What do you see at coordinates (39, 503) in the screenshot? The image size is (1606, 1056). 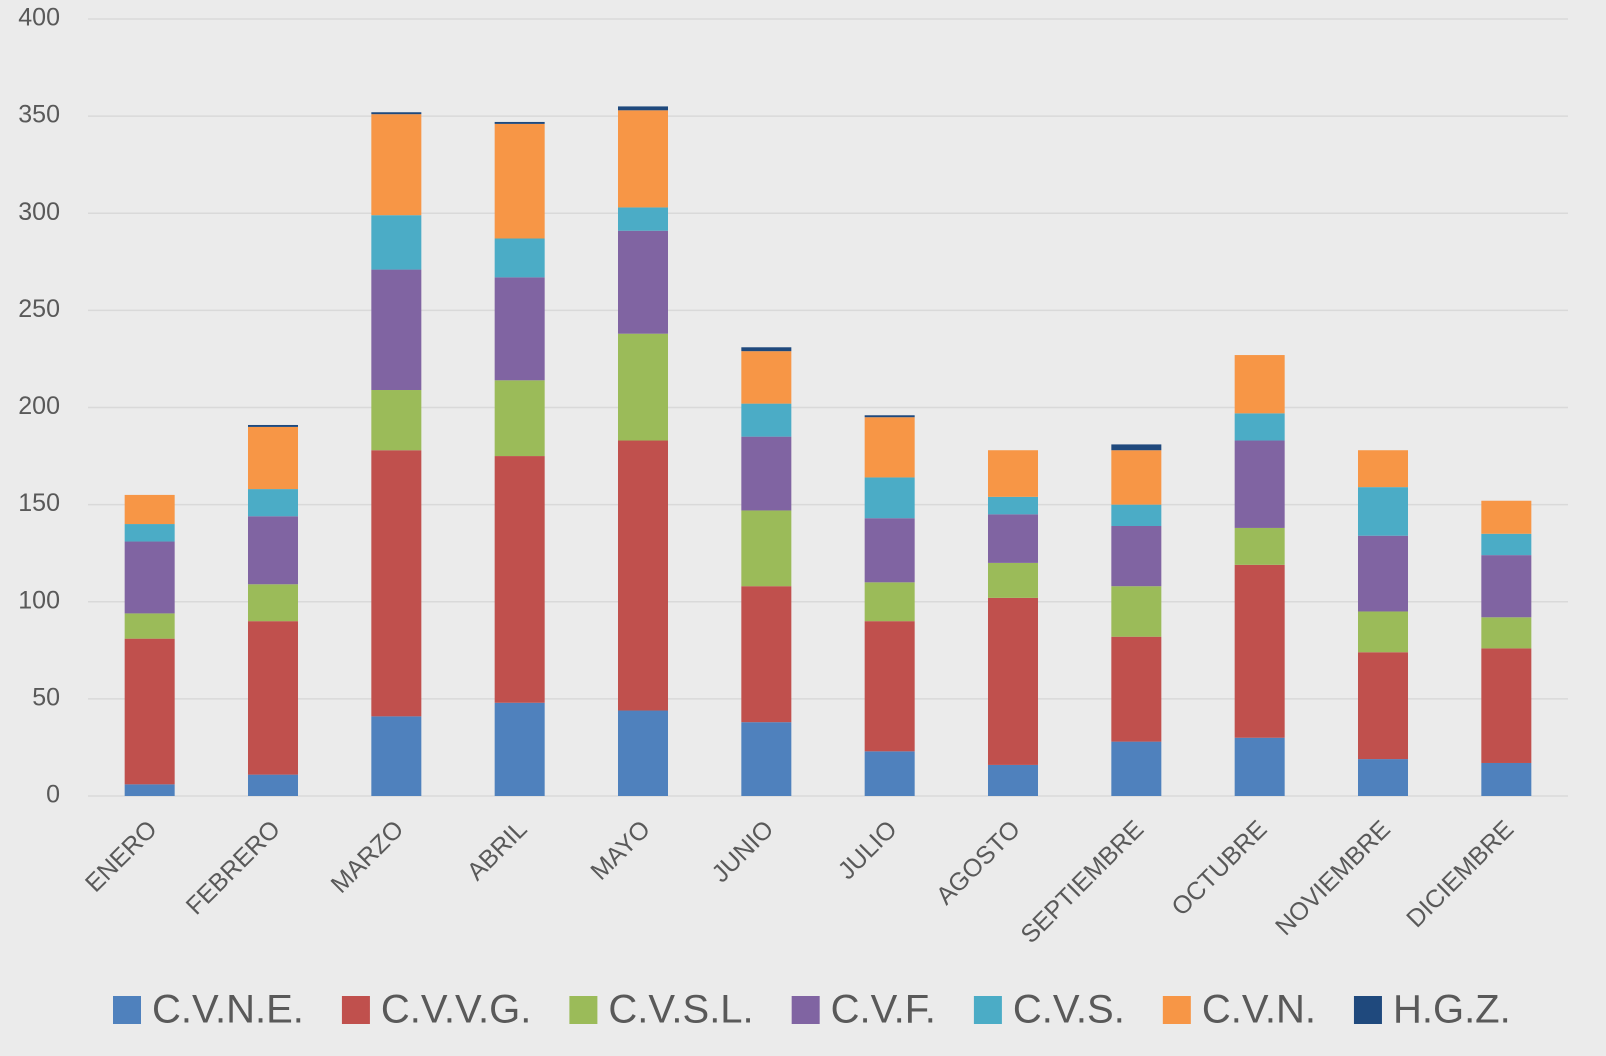 I see `y-tick-label: 150` at bounding box center [39, 503].